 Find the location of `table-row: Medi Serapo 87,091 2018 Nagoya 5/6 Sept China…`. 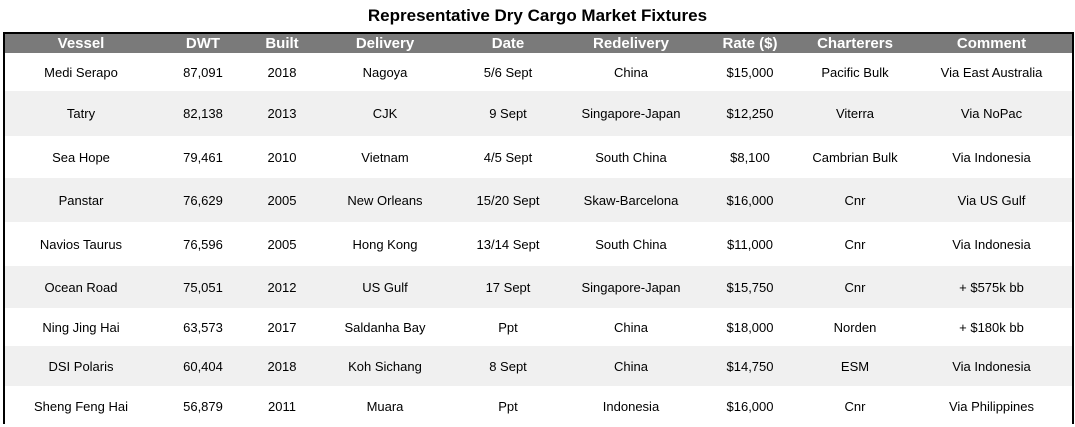

table-row: Medi Serapo 87,091 2018 Nagoya 5/6 Sept China… is located at coordinates (538, 72).